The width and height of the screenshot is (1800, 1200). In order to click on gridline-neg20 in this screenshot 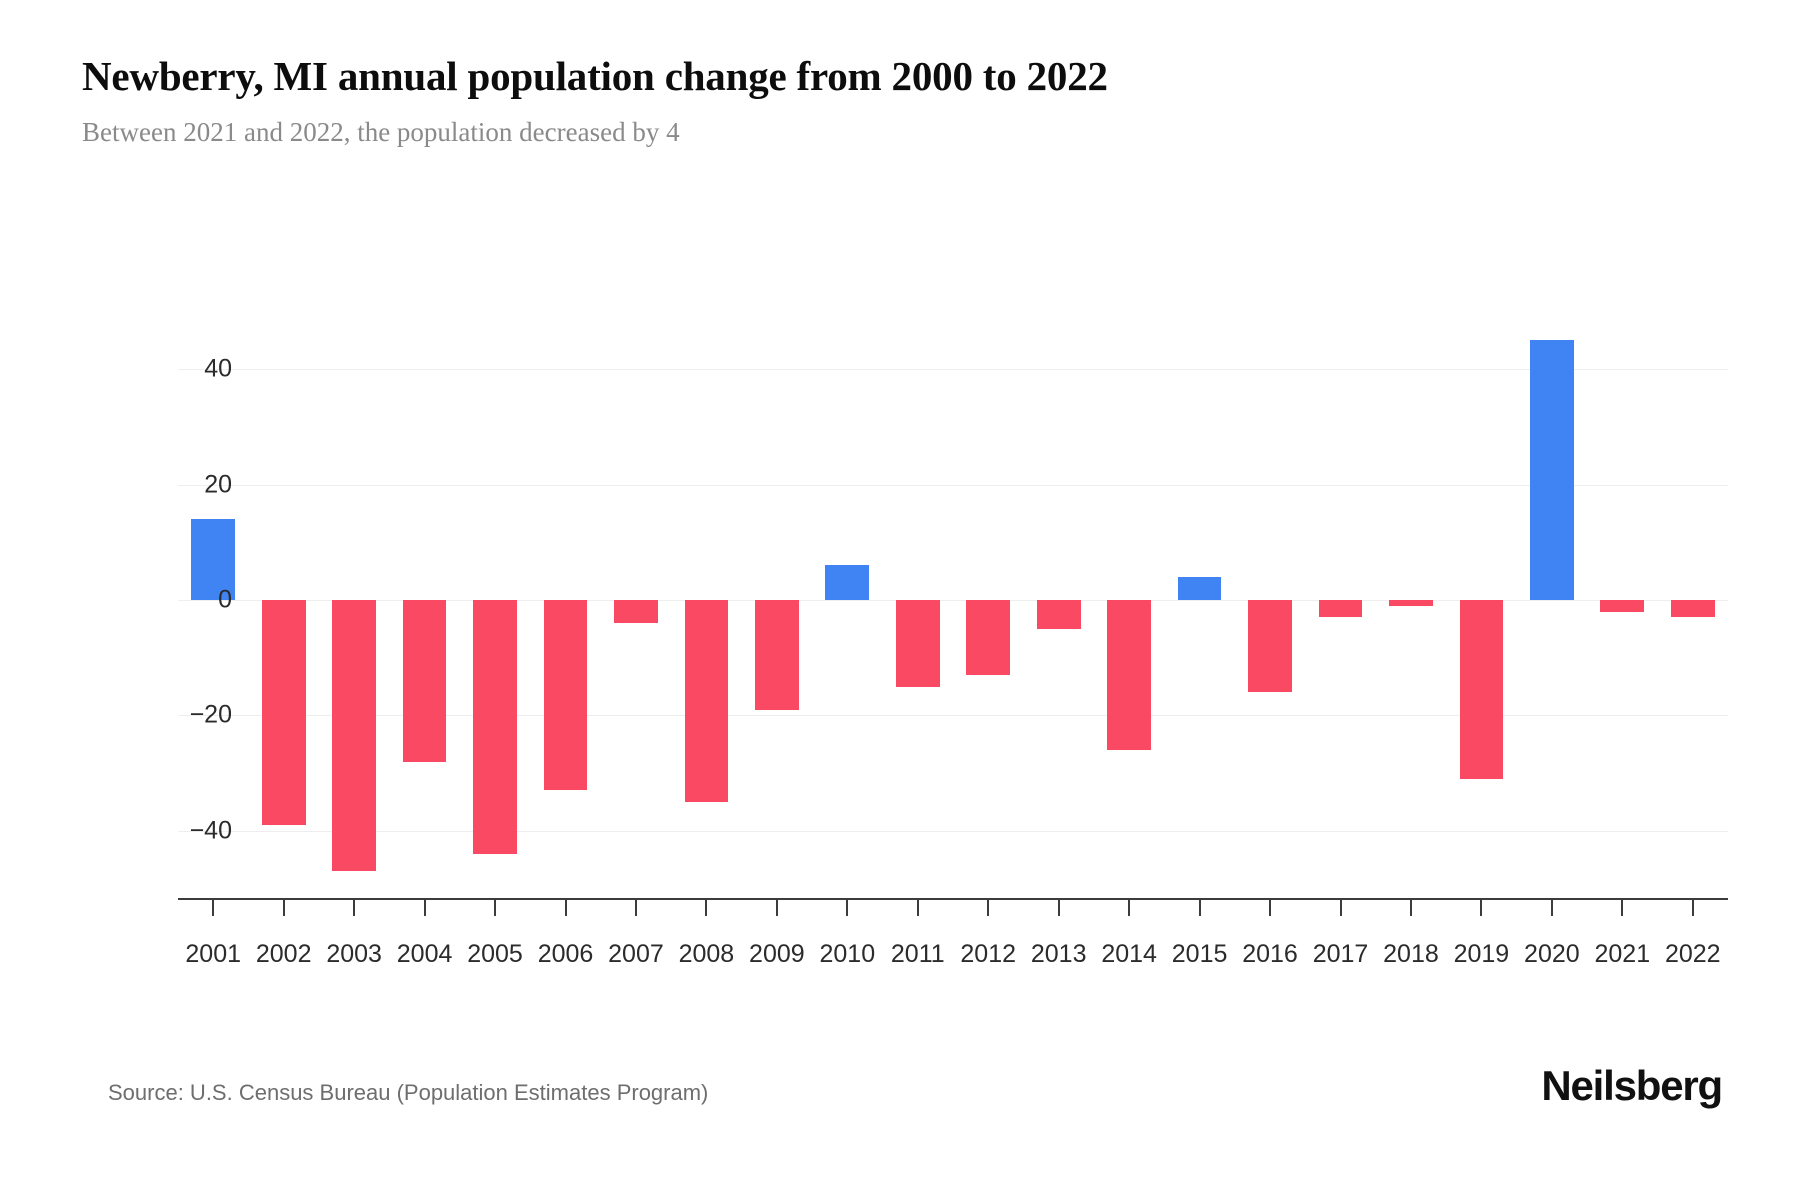, I will do `click(953, 716)`.